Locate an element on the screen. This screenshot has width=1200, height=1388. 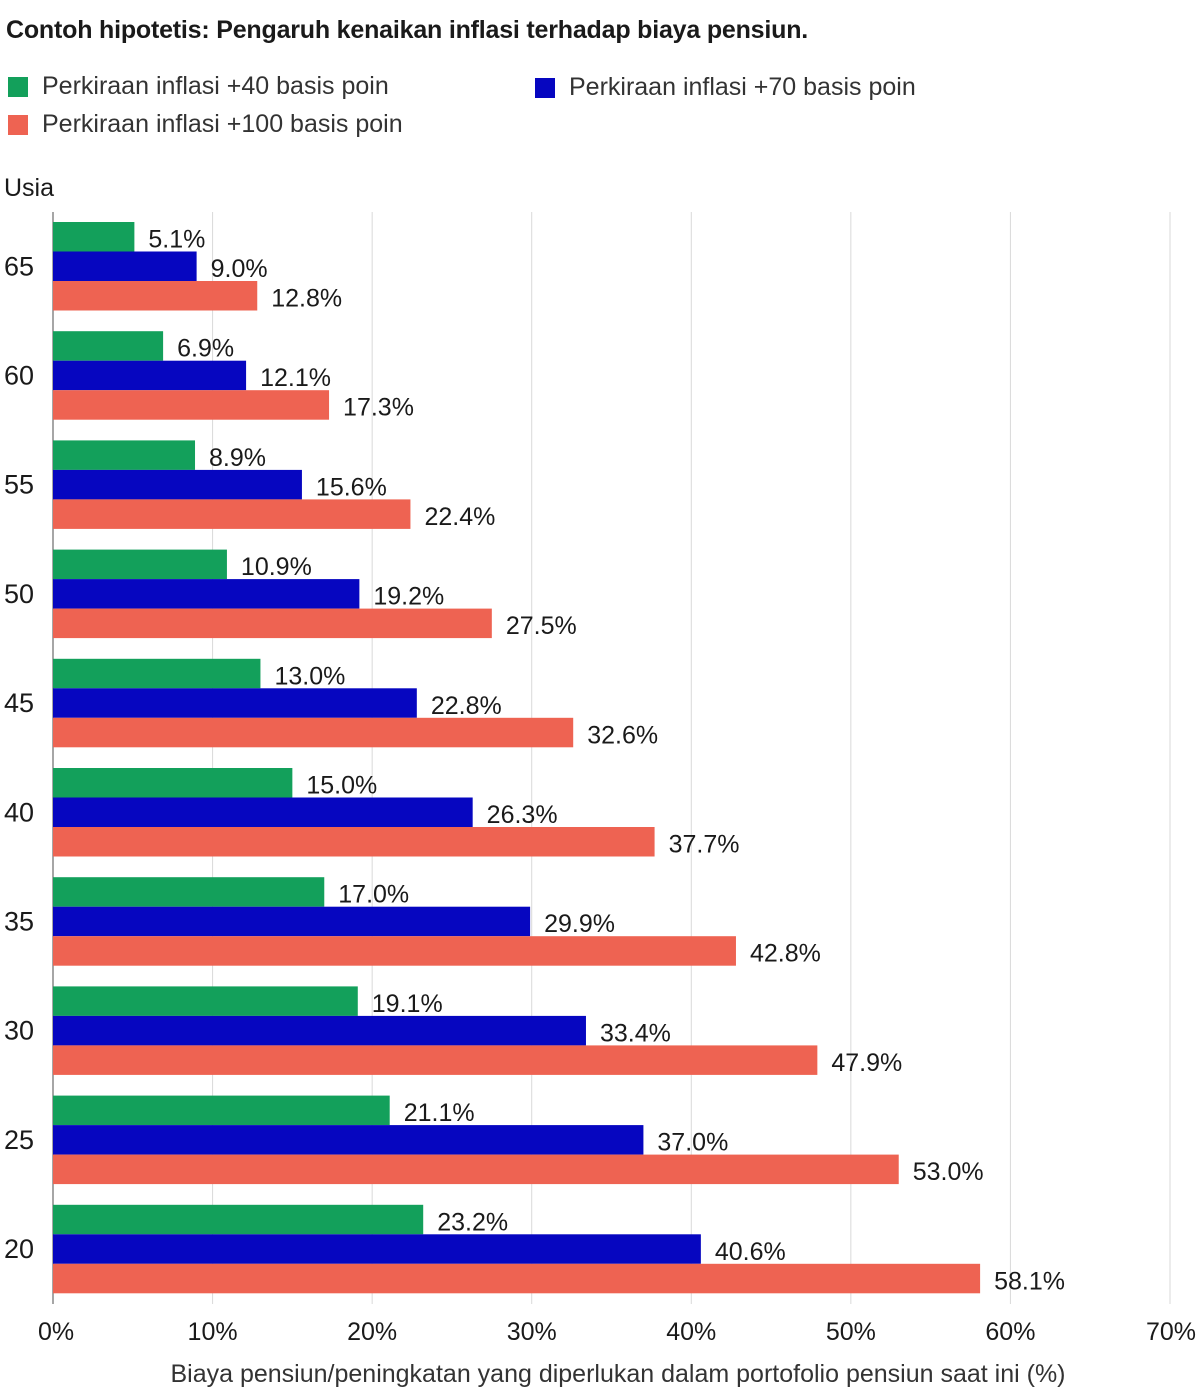
category-label: 65 is located at coordinates (19, 266).